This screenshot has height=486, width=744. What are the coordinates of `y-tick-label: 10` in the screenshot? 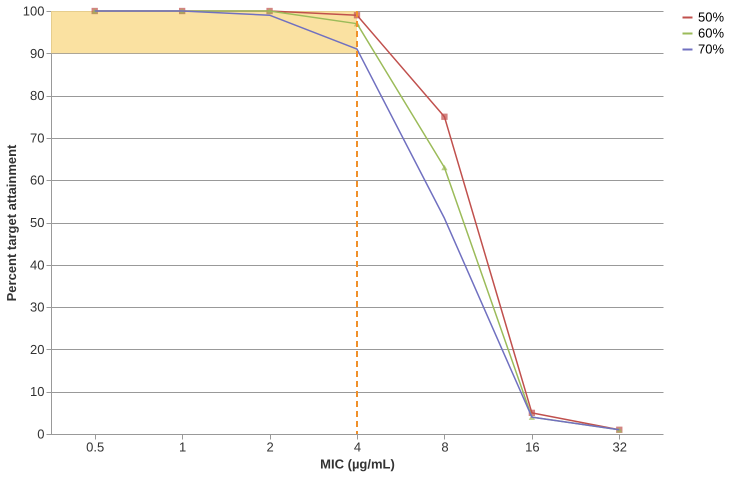 It's located at (37, 392).